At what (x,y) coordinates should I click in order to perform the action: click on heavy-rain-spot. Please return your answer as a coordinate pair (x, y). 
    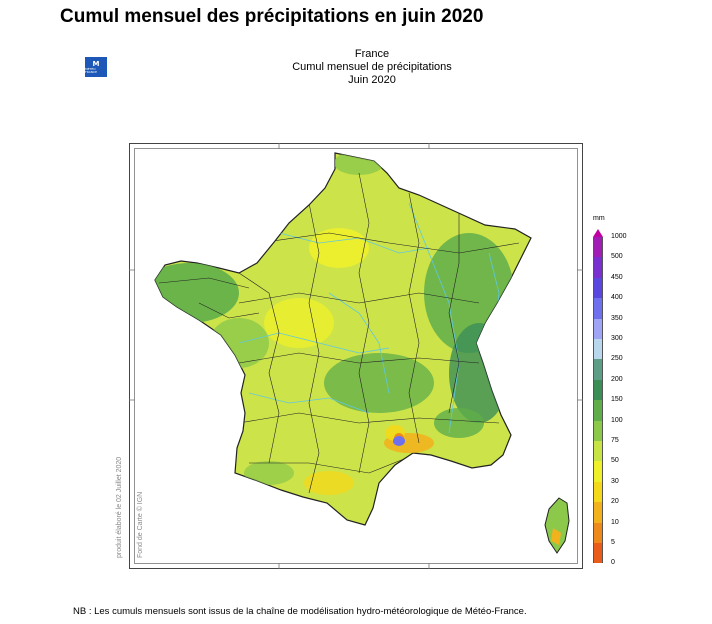
    Looking at the image, I should click on (399, 441).